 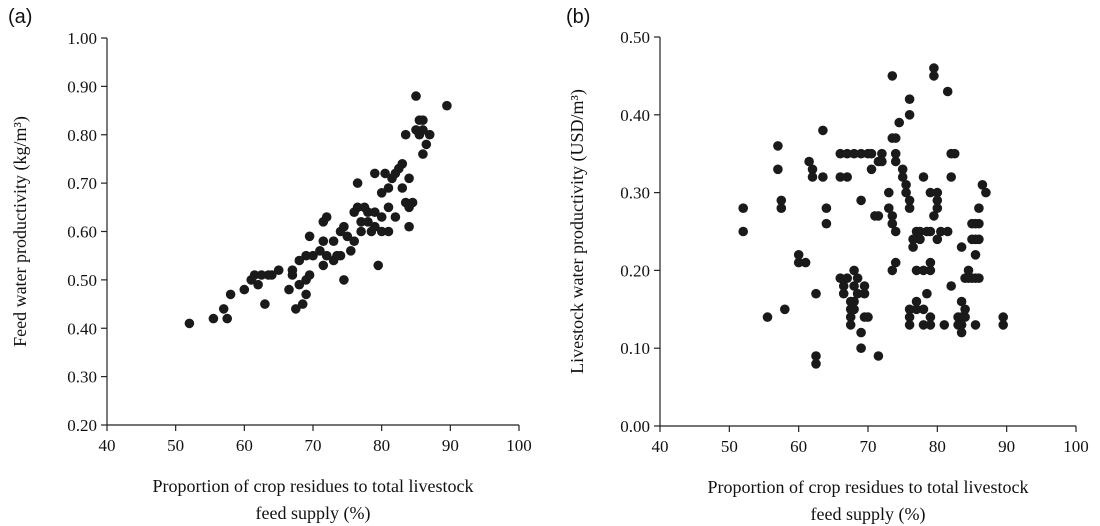 What do you see at coordinates (82, 232) in the screenshot?
I see `y-tick-label: 0.60` at bounding box center [82, 232].